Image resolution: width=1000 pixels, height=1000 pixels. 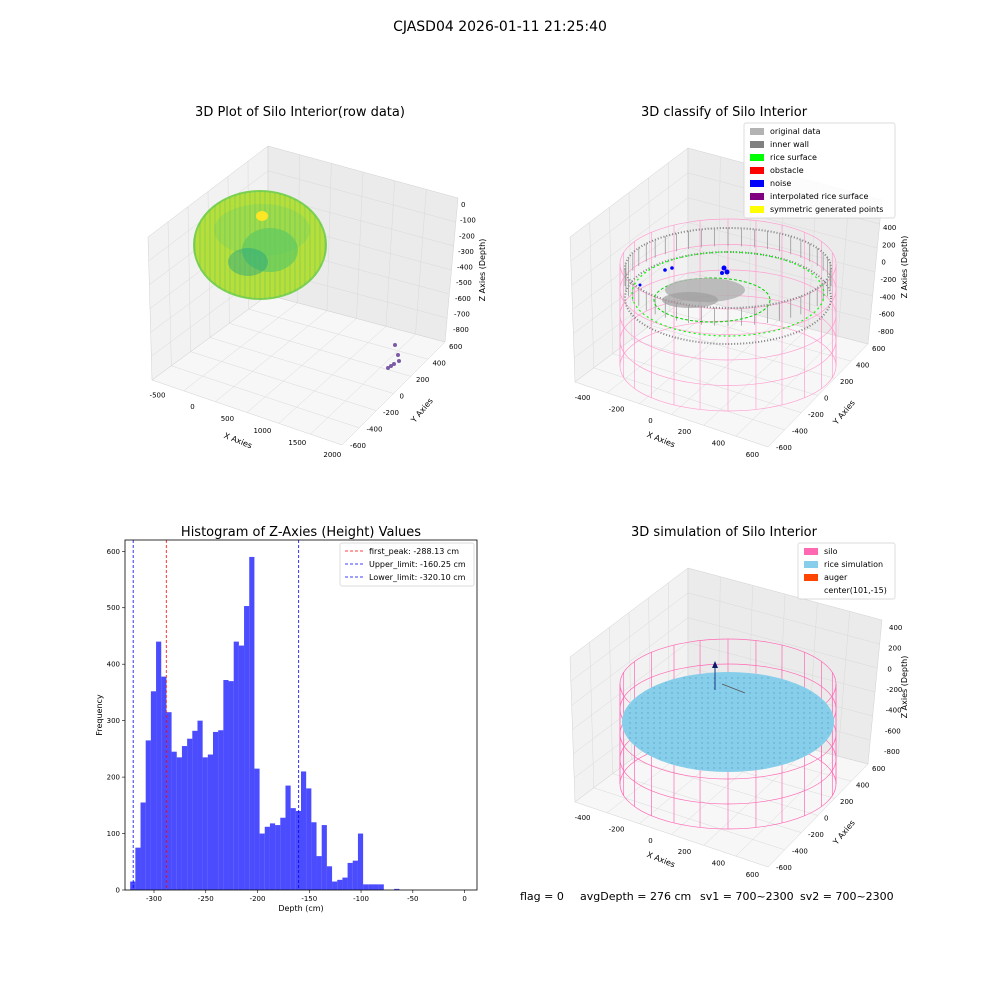 What do you see at coordinates (724, 112) in the screenshot?
I see `classify-title: 3D classify of Silo Interior` at bounding box center [724, 112].